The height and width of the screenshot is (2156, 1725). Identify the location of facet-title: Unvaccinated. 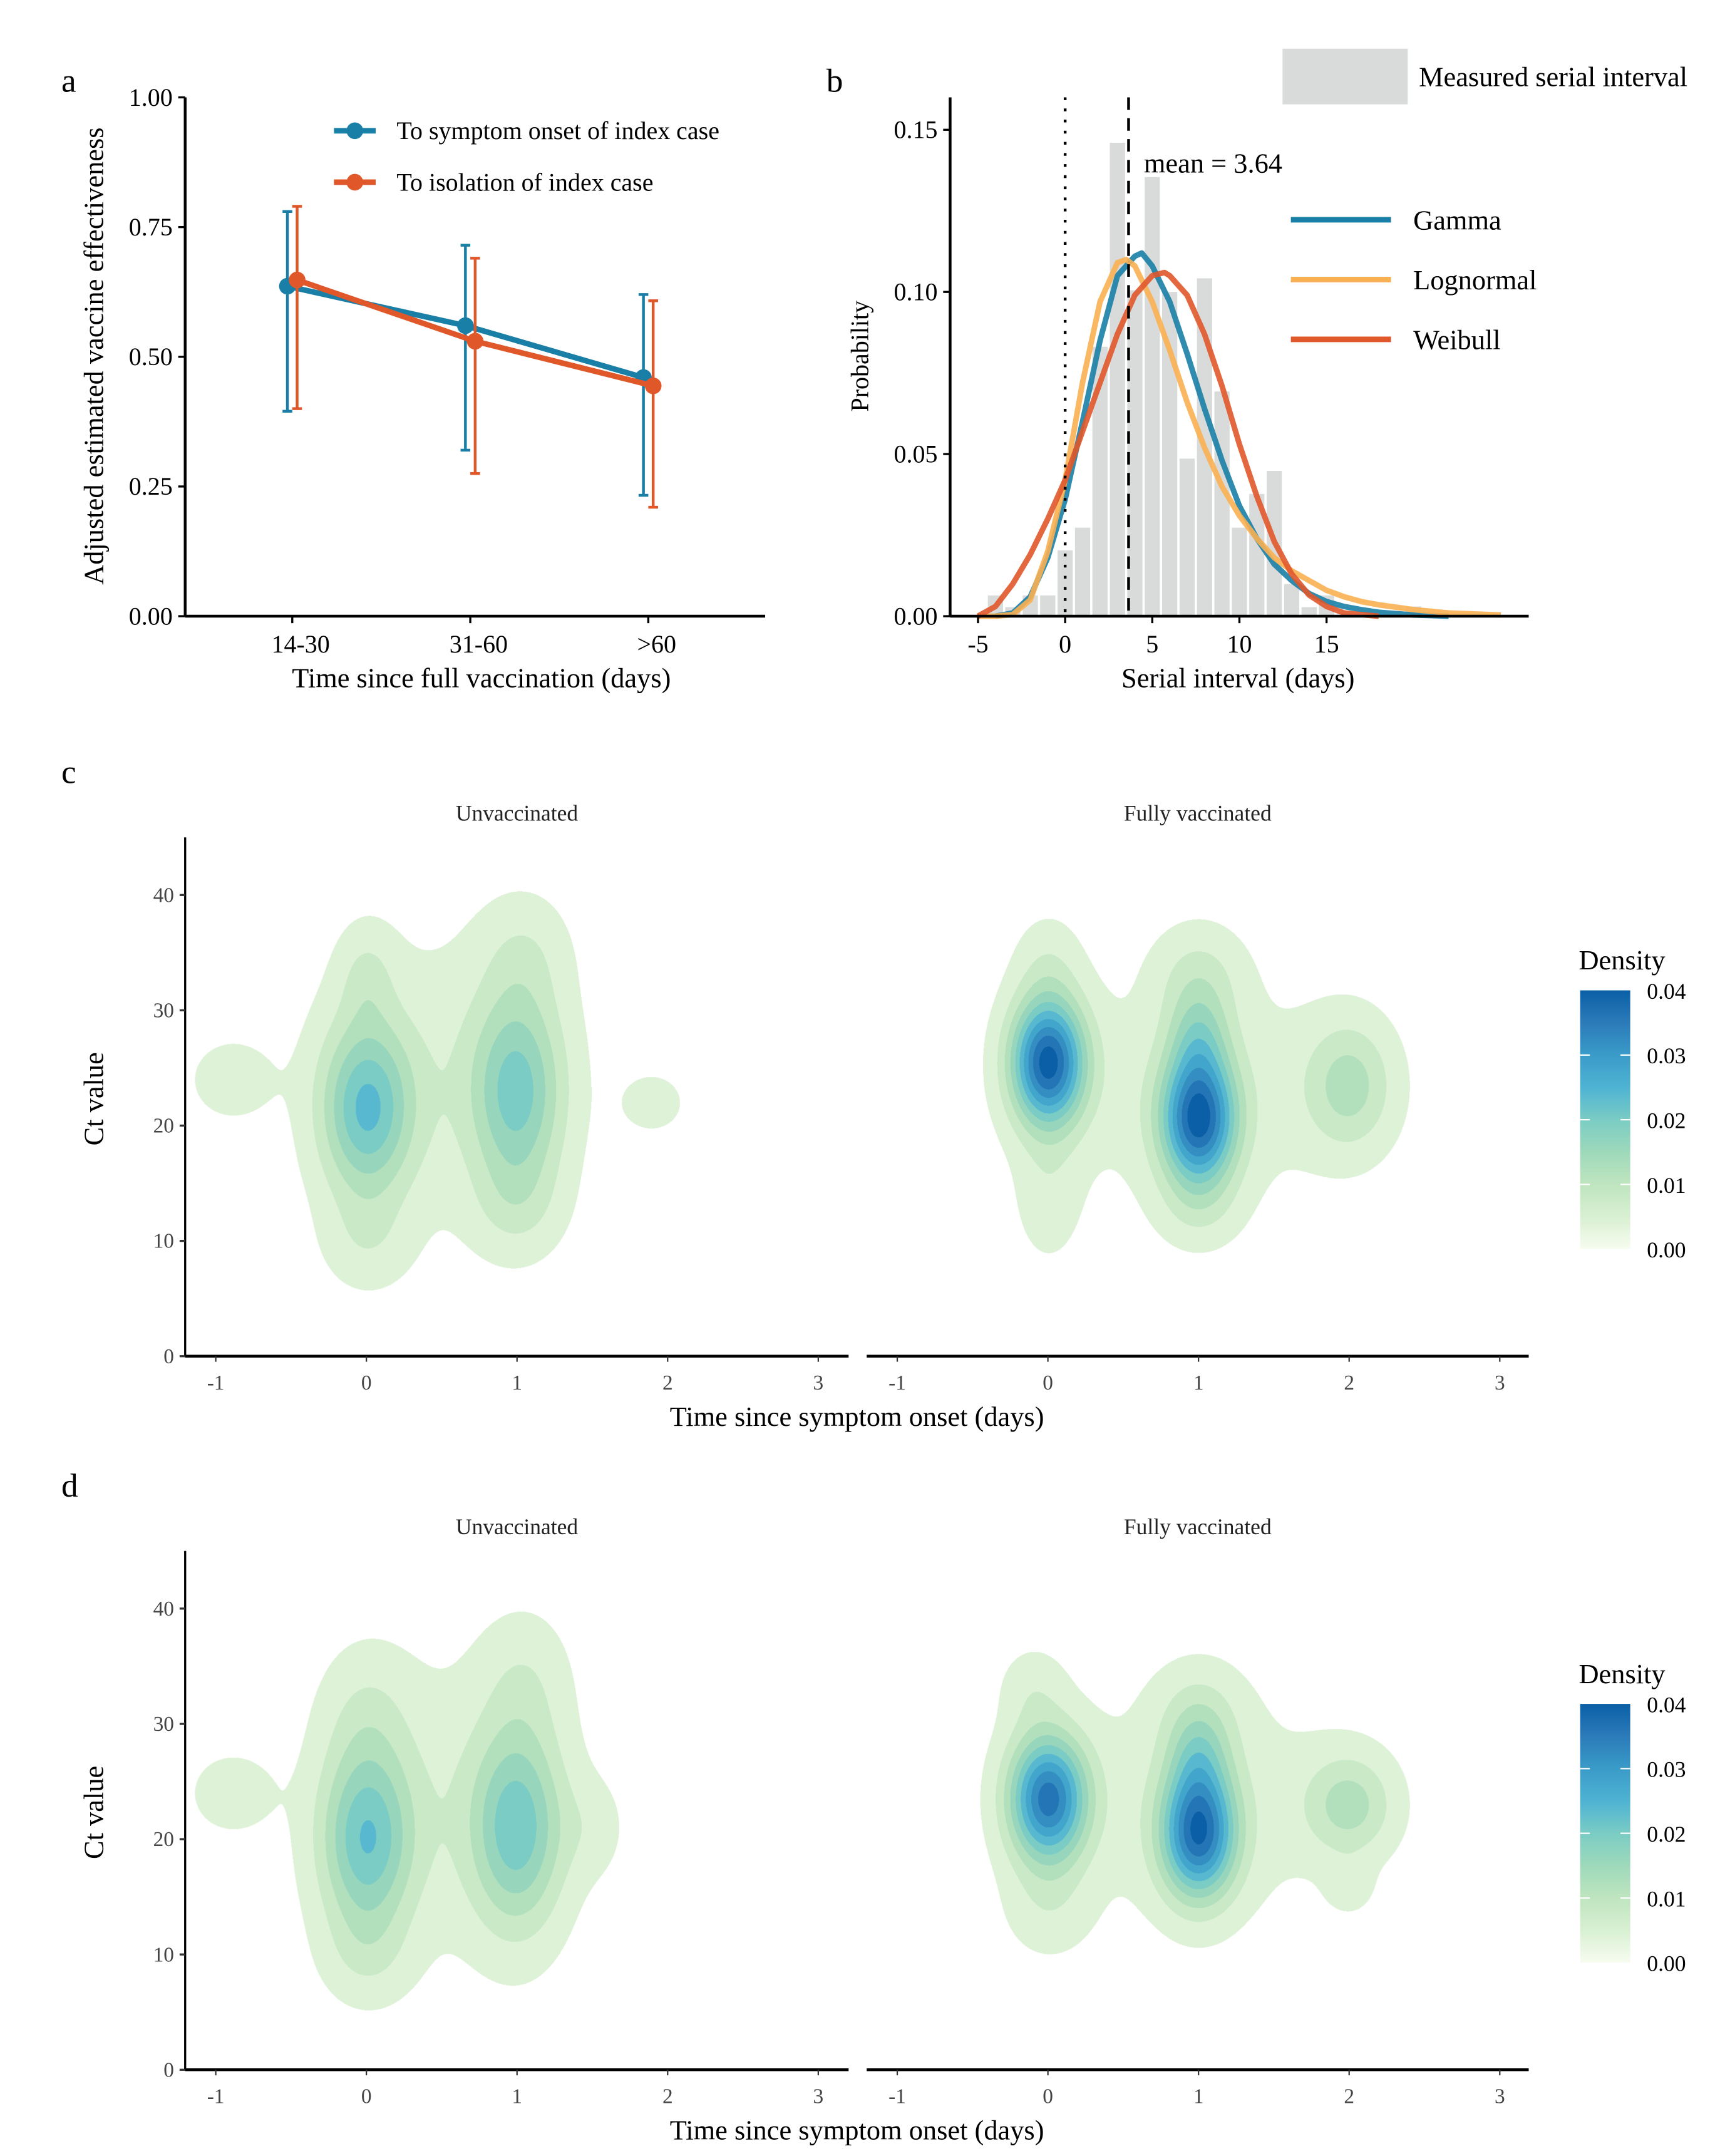
(517, 814).